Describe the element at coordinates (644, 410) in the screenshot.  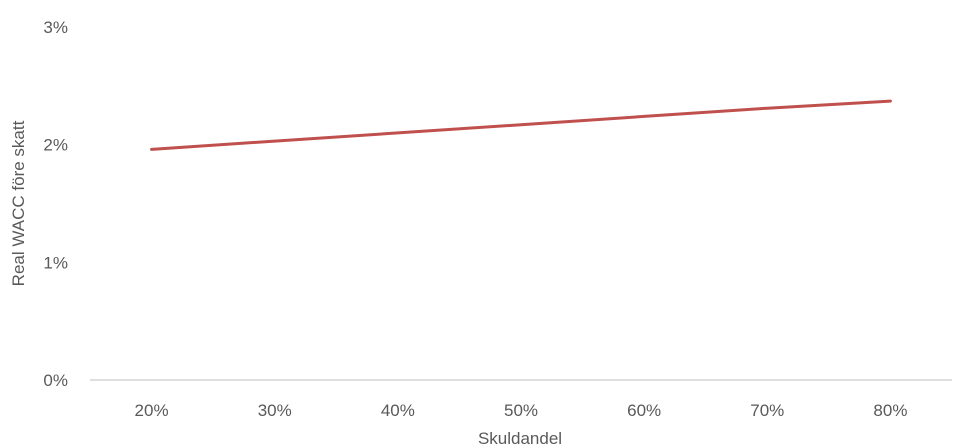
I see `x-tick-label: 60%` at that location.